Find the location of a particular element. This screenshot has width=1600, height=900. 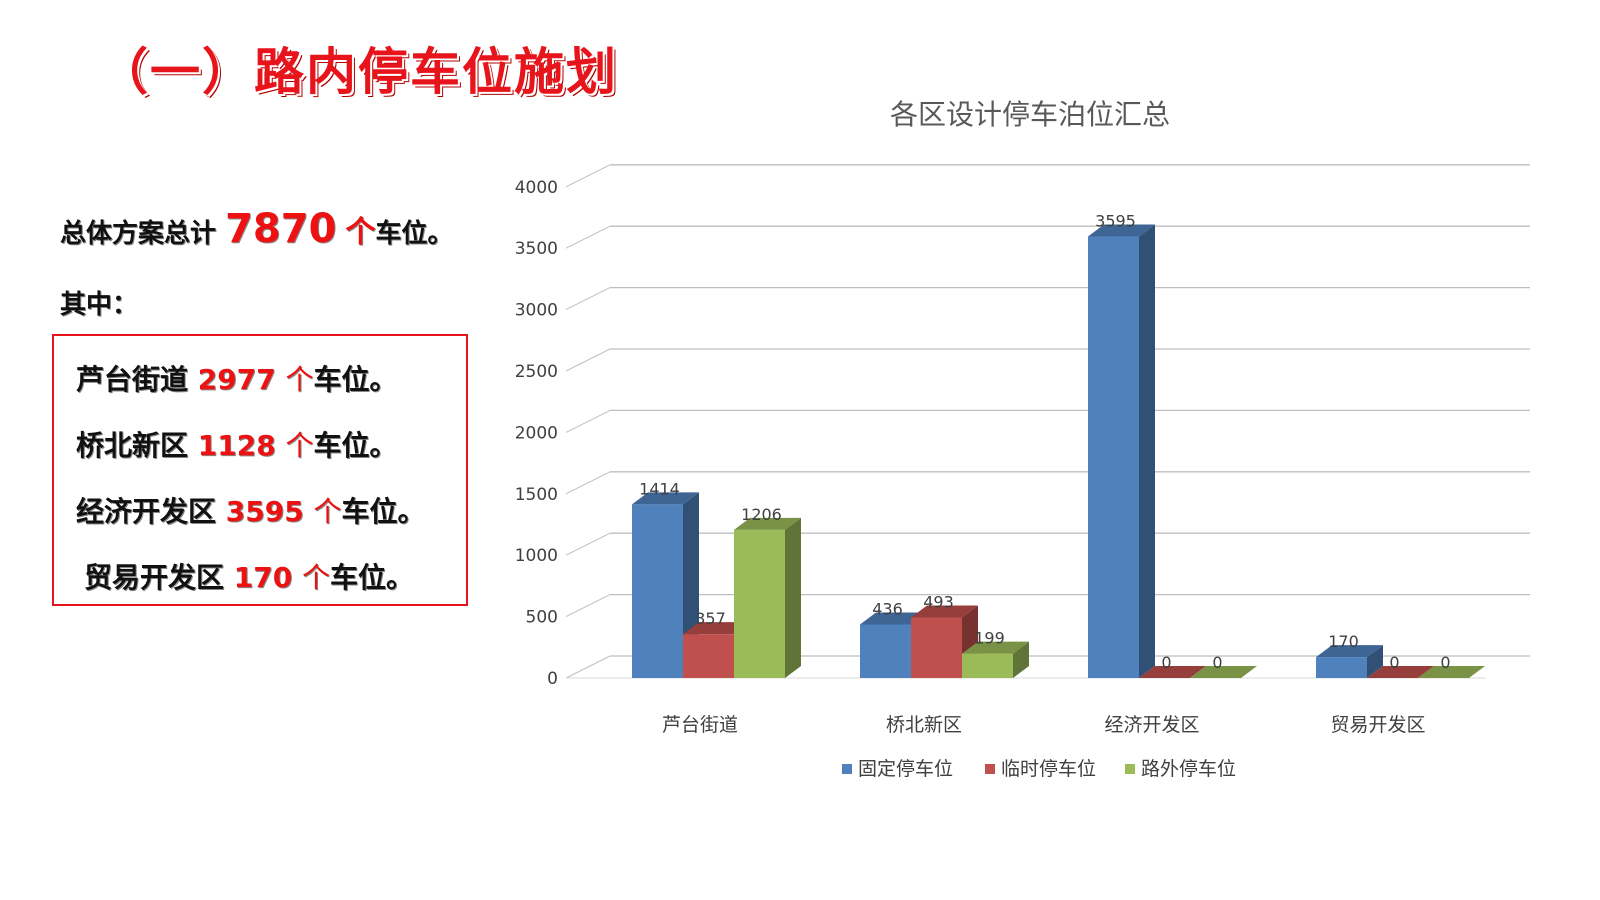

district-count: 3595 is located at coordinates (264, 511).